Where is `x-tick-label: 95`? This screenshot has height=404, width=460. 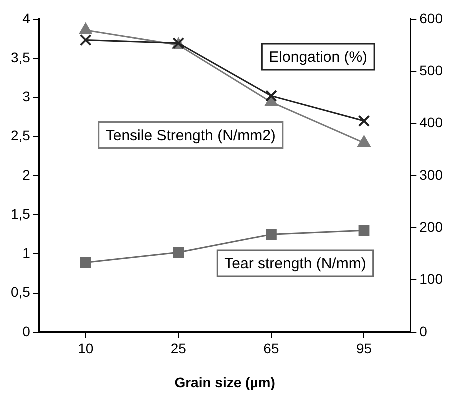 x-tick-label: 95 is located at coordinates (364, 348).